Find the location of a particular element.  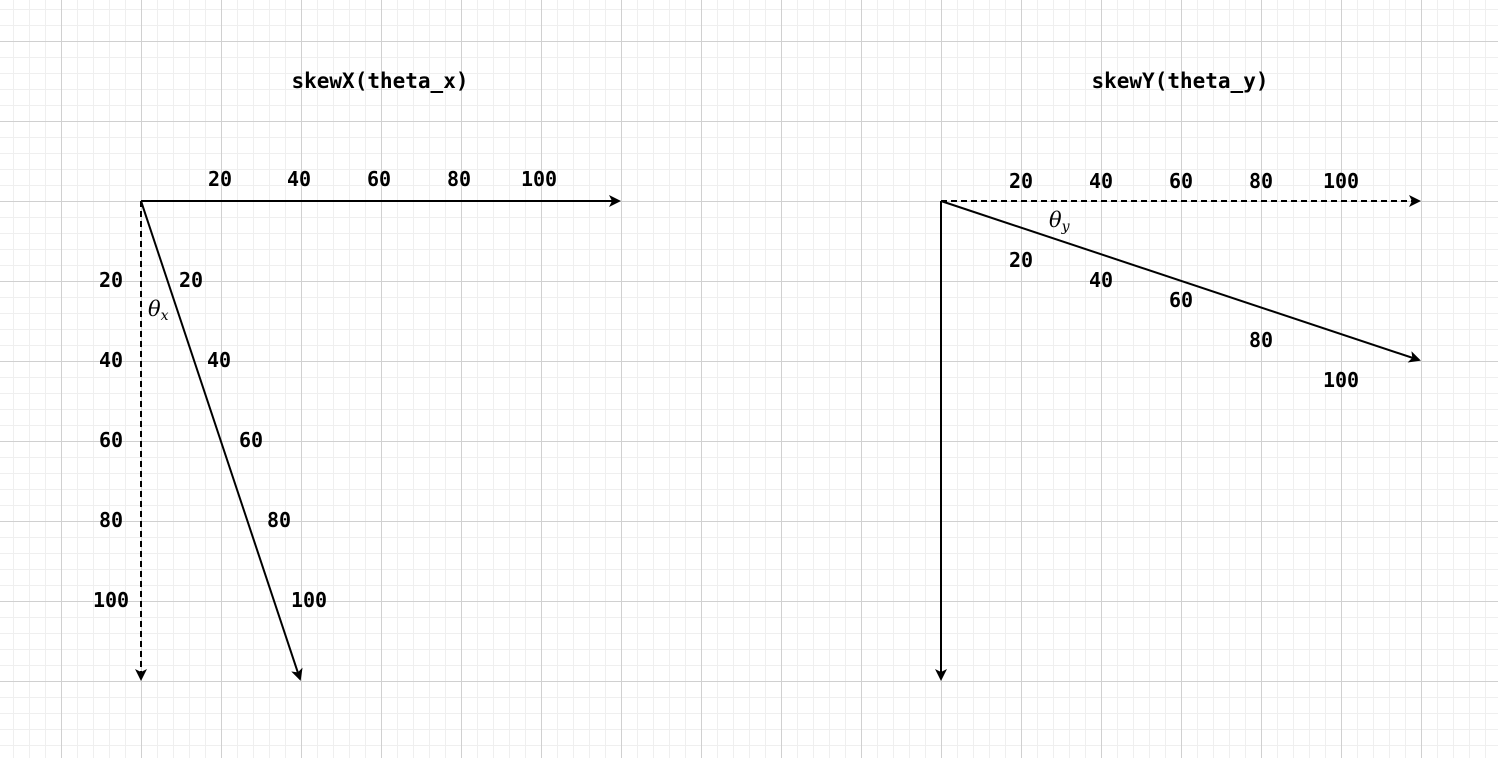

skewy-title: skewY(theta_y) is located at coordinates (1179, 81).